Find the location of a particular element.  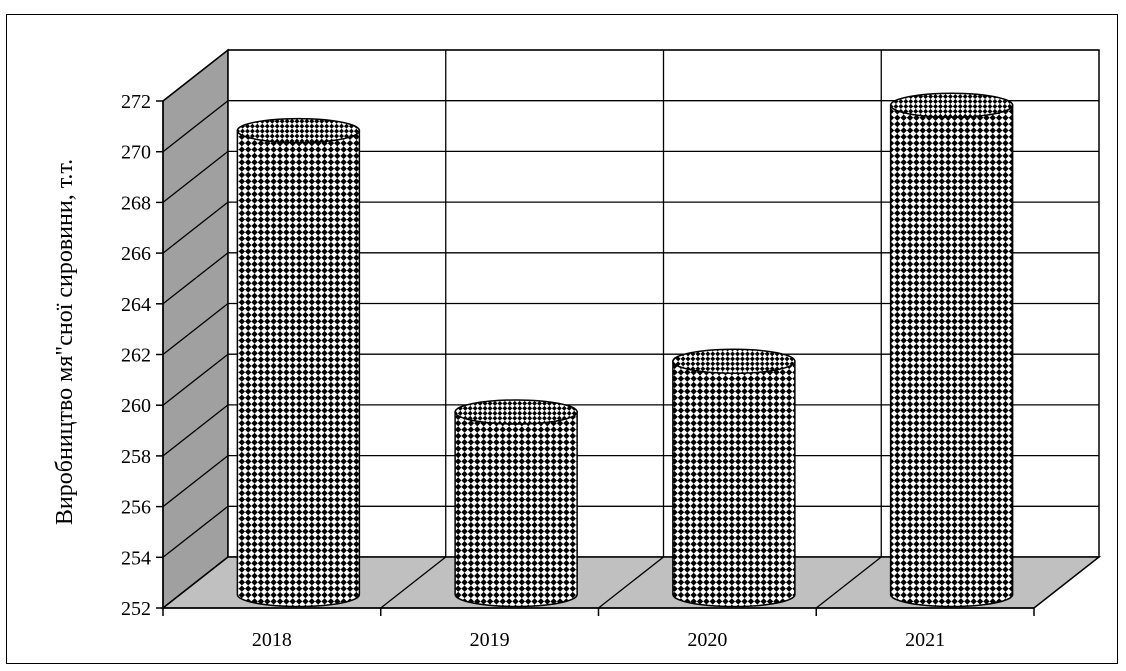

y-tick-label: 260 is located at coordinates (136, 406).